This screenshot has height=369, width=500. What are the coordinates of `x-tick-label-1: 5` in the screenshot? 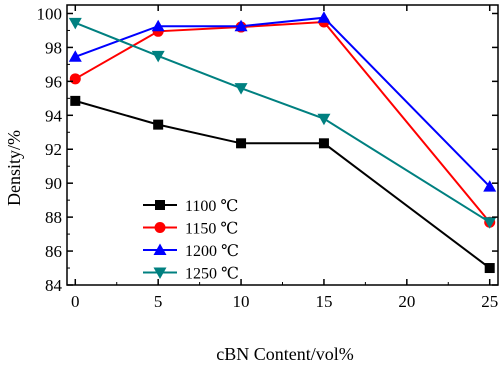 It's located at (158, 301).